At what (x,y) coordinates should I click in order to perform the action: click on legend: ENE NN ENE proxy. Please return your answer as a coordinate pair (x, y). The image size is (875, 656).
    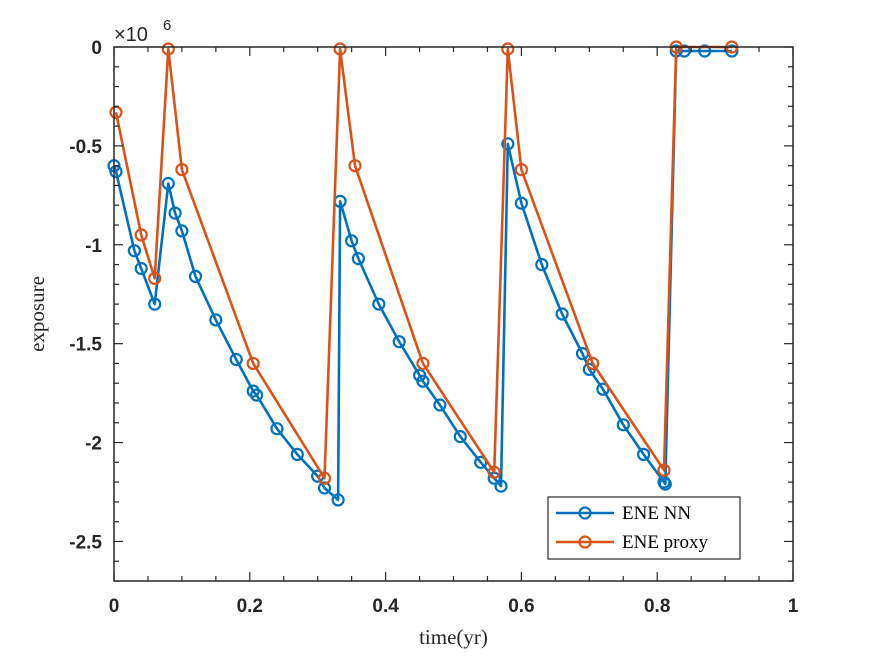
    Looking at the image, I should click on (644, 528).